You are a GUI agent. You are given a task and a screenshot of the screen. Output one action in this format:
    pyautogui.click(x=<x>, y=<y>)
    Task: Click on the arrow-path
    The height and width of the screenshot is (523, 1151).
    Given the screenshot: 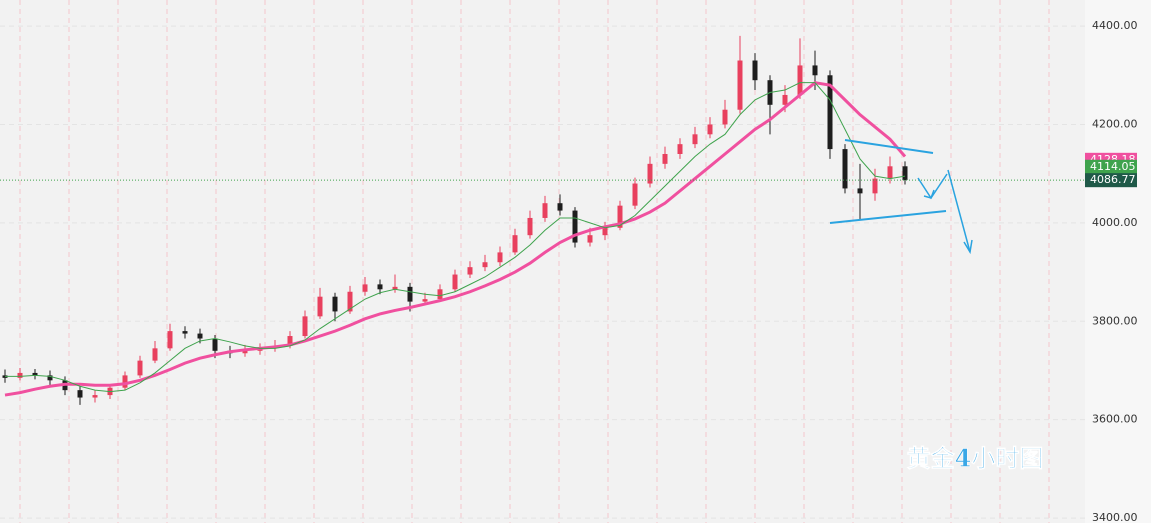 What is the action you would take?
    pyautogui.click(x=959, y=211)
    